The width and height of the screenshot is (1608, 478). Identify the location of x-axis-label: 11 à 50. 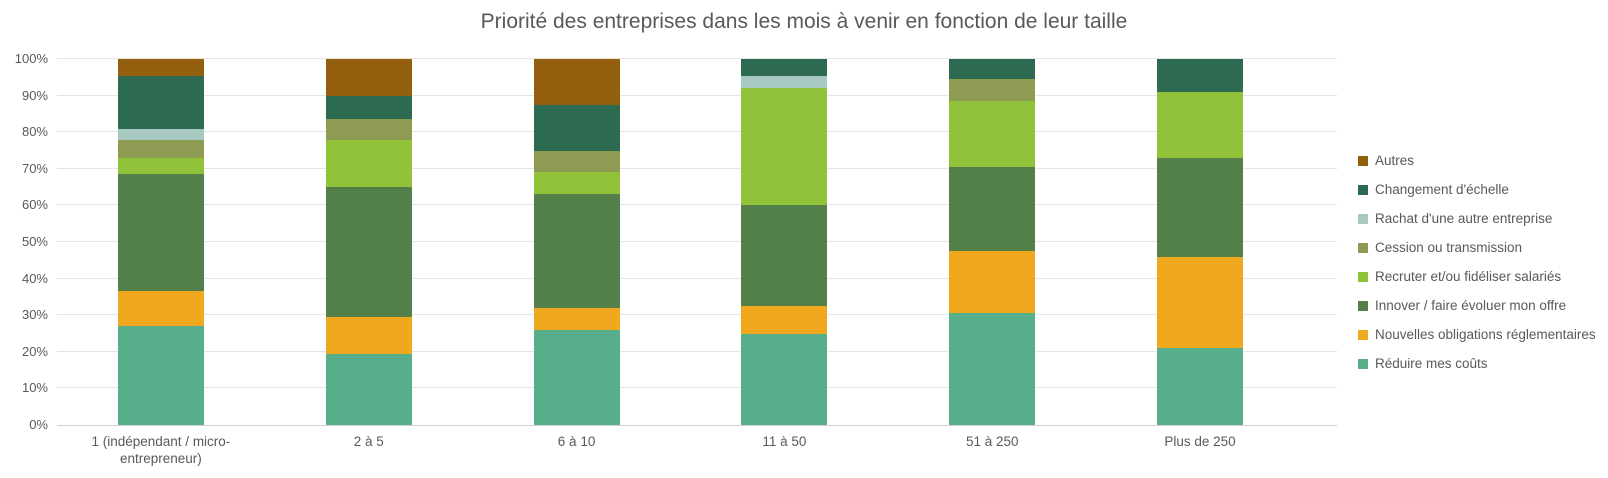
(784, 450).